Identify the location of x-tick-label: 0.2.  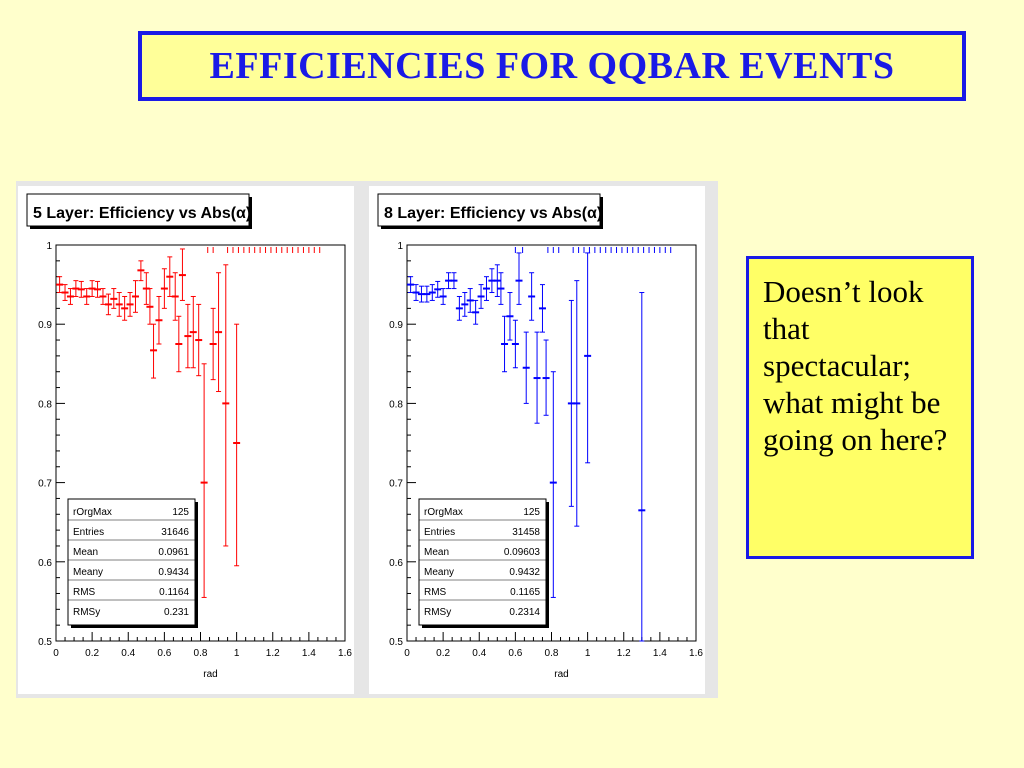
(92, 653).